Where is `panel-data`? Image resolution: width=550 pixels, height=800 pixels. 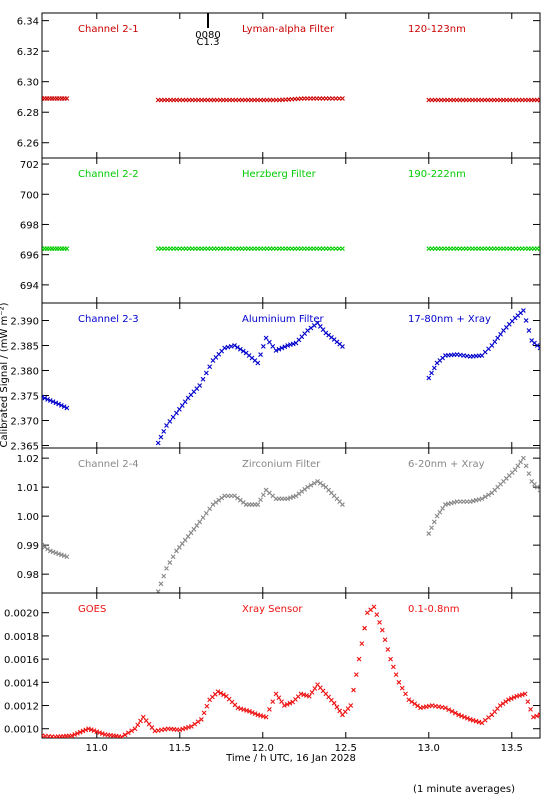 panel-data is located at coordinates (291, 99).